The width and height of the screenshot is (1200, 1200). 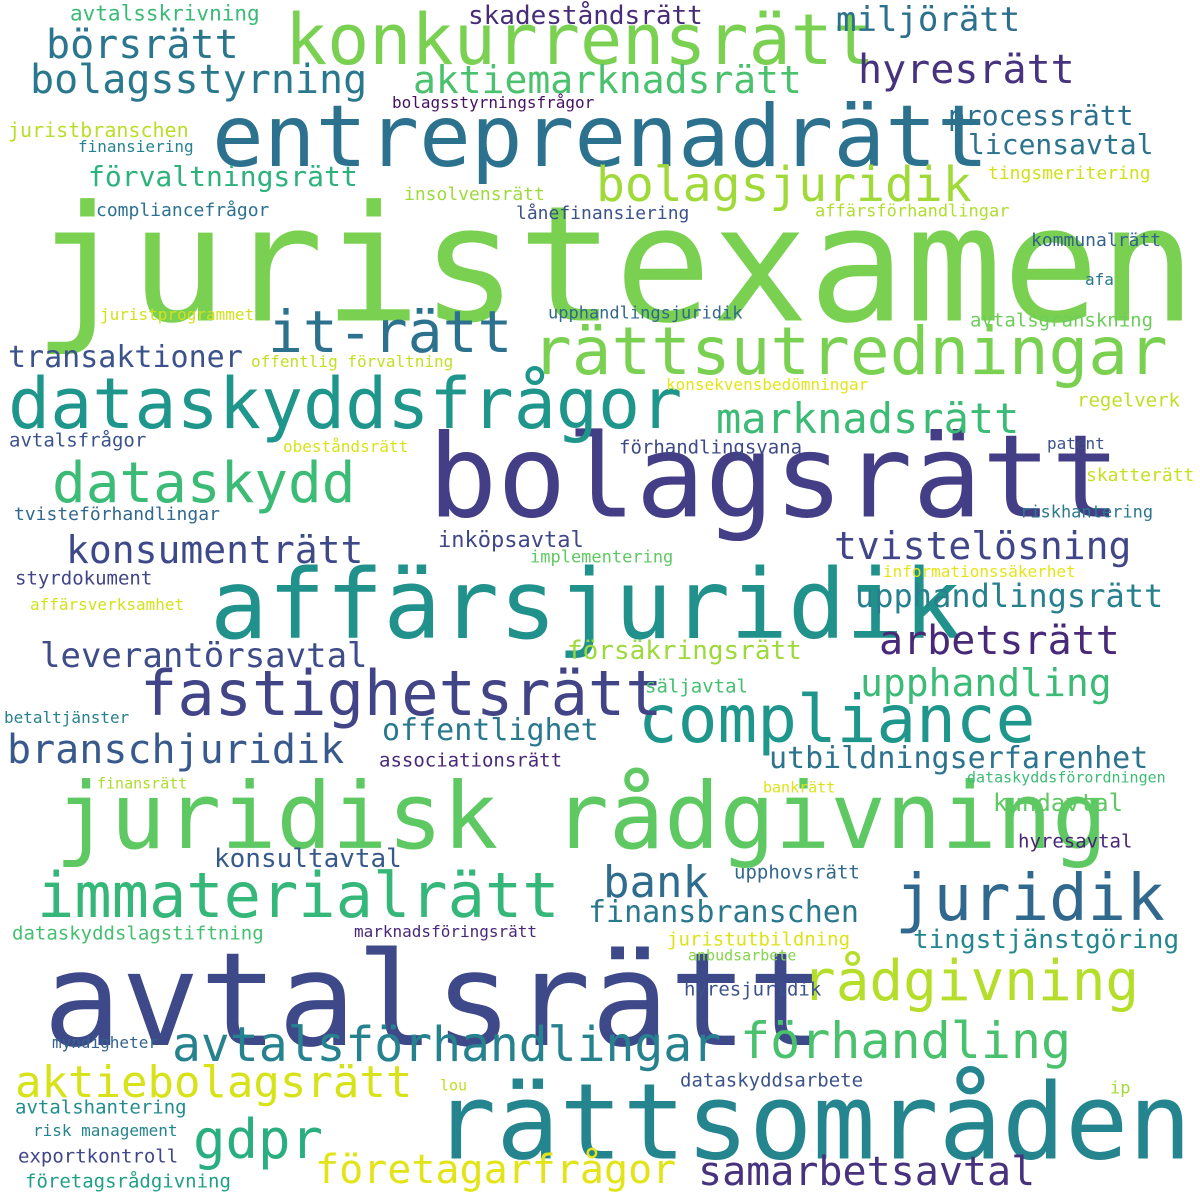 I want to click on word-risk-management: risk management, so click(x=105, y=1130).